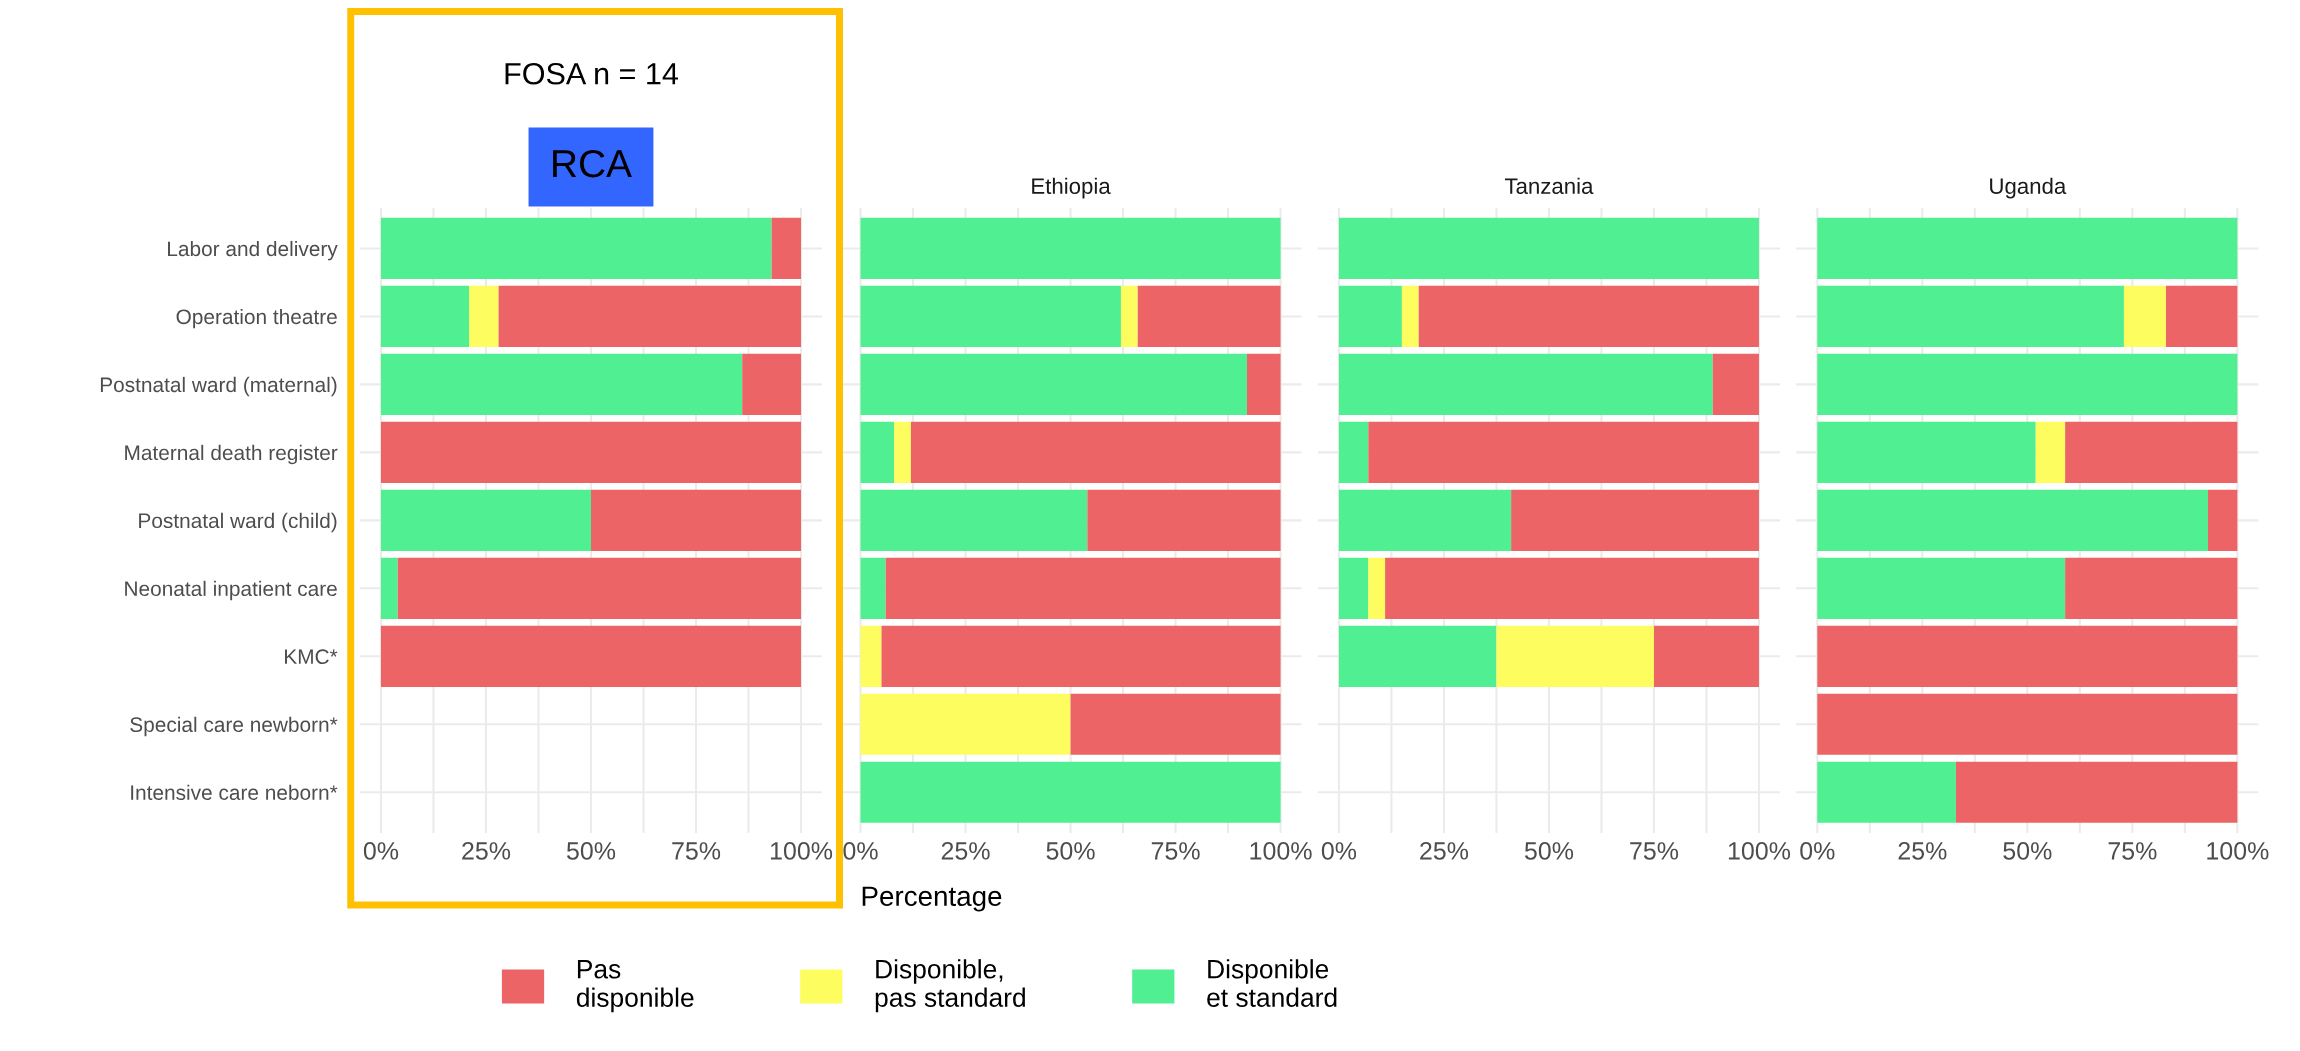  Describe the element at coordinates (256, 318) in the screenshot. I see `y-tick-label: Operation theatre` at that location.